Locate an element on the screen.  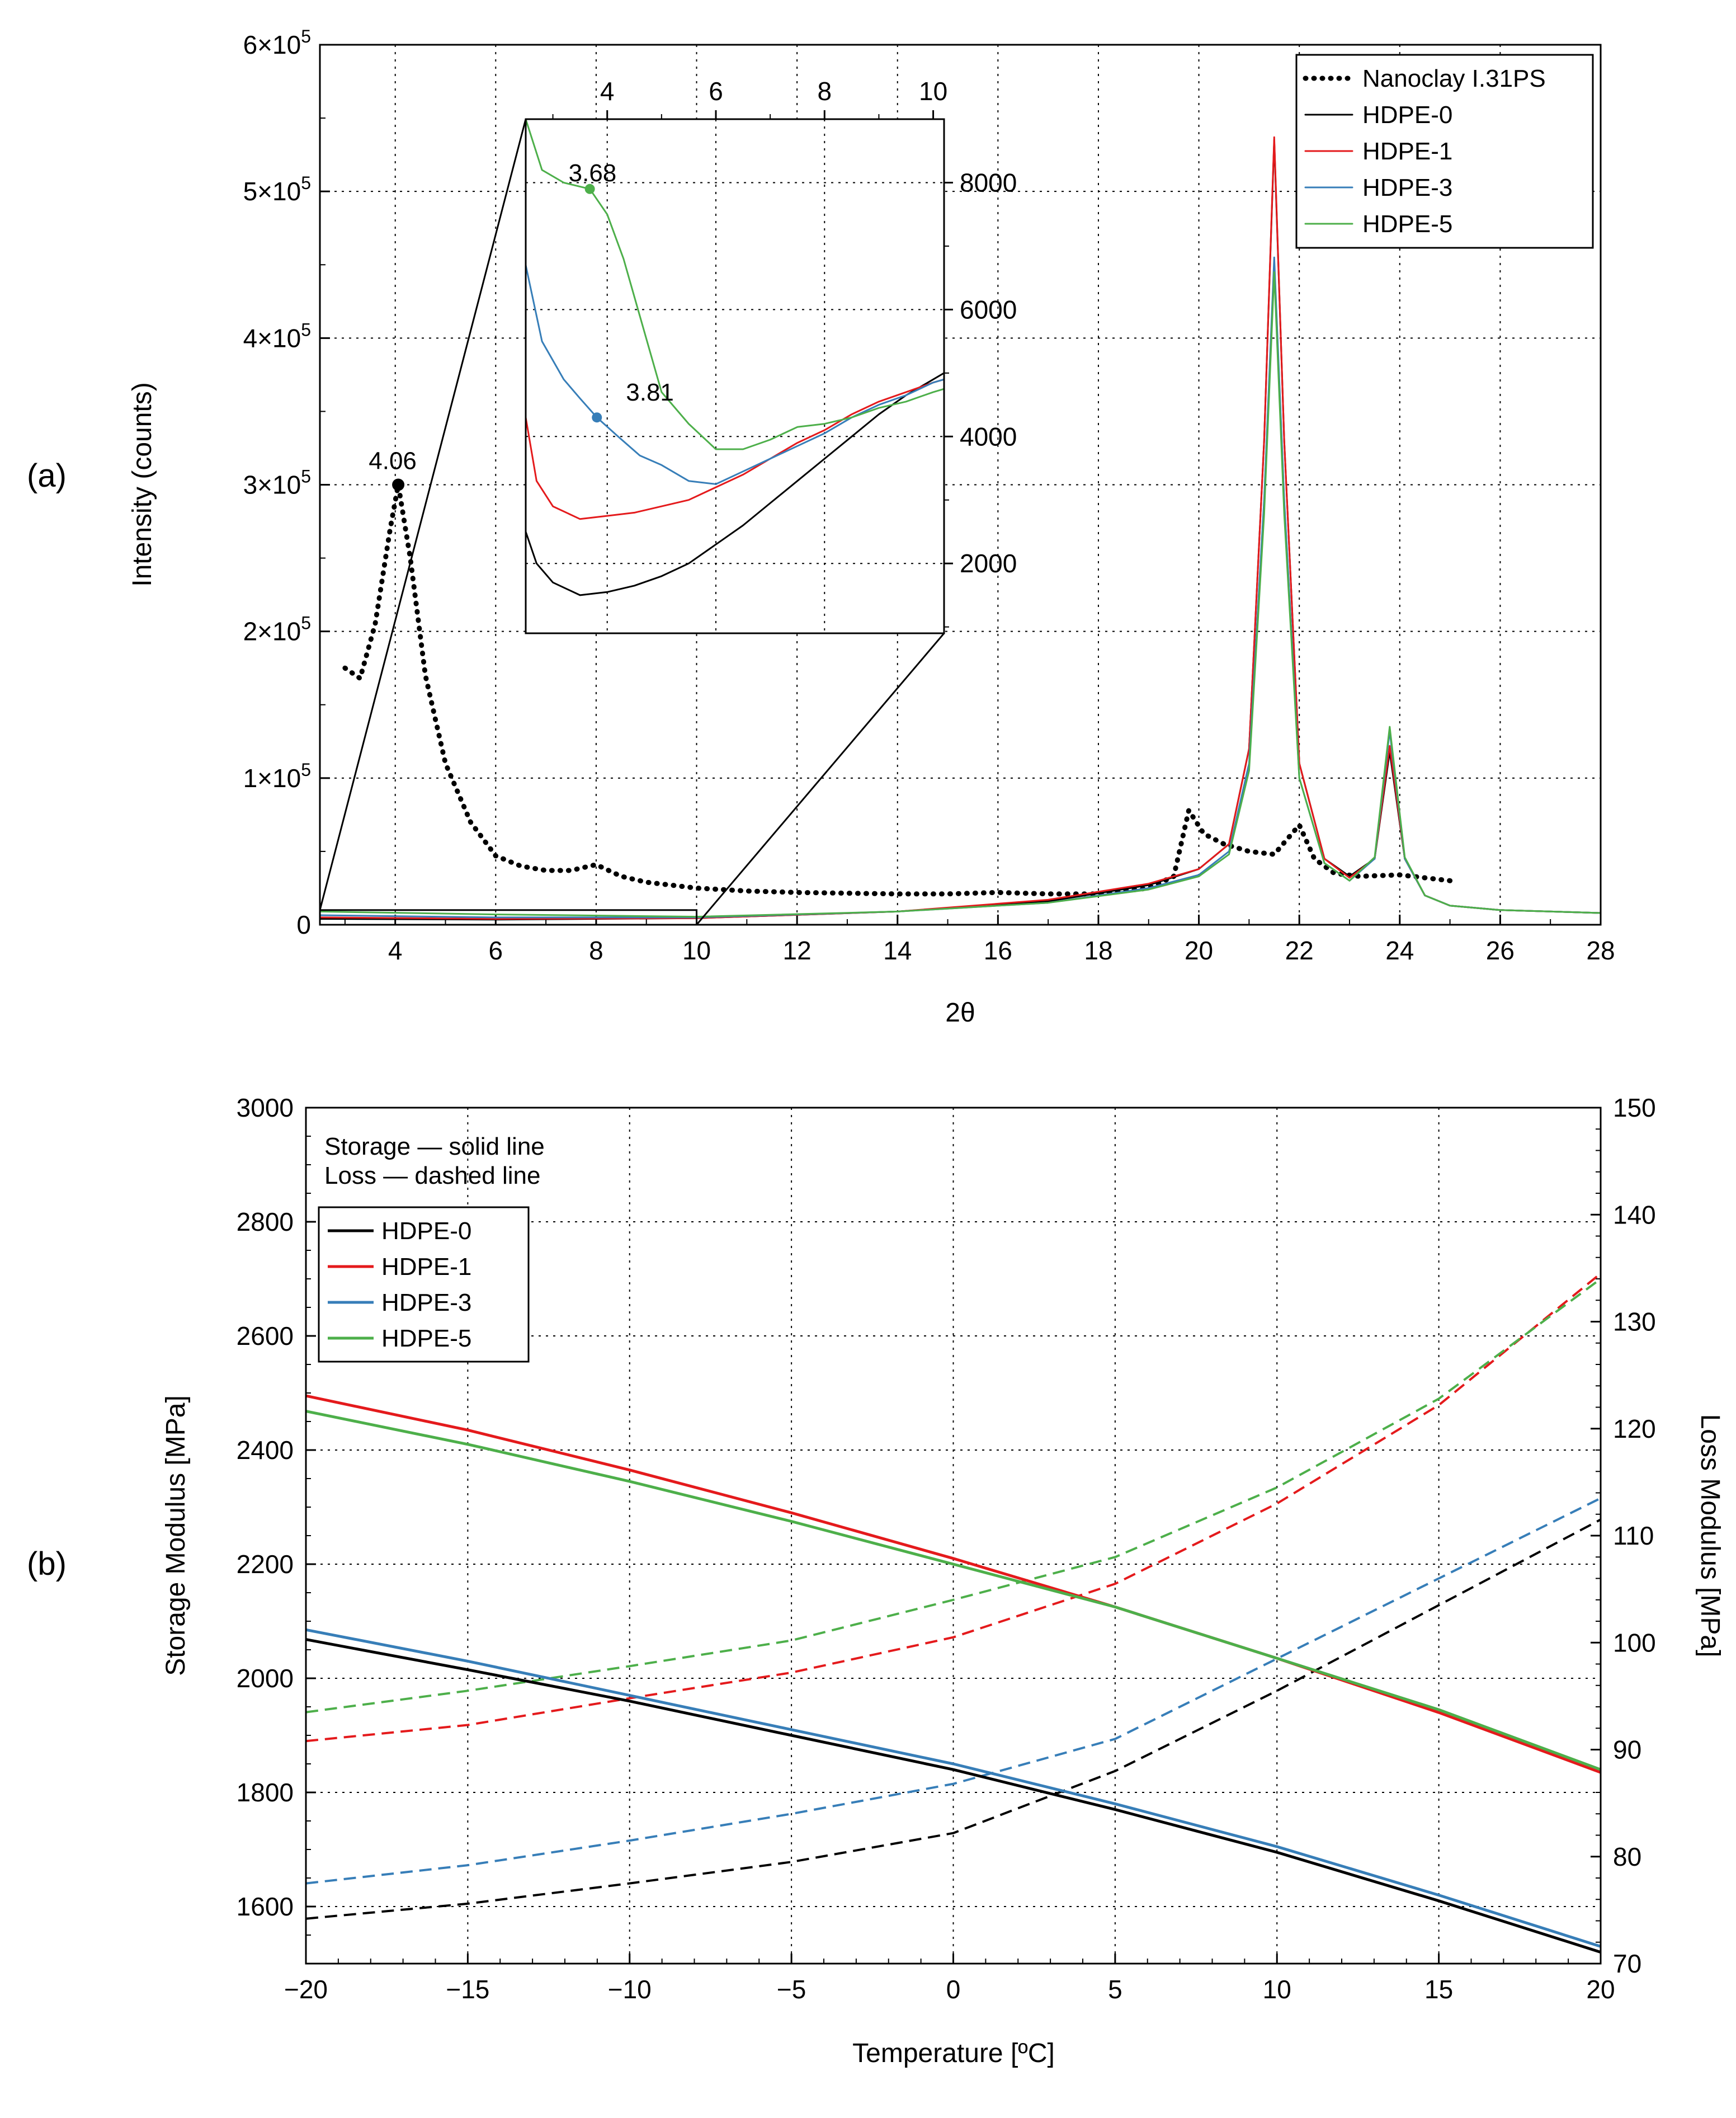
chart-b-x-tick-label: −20 is located at coordinates (306, 1989).